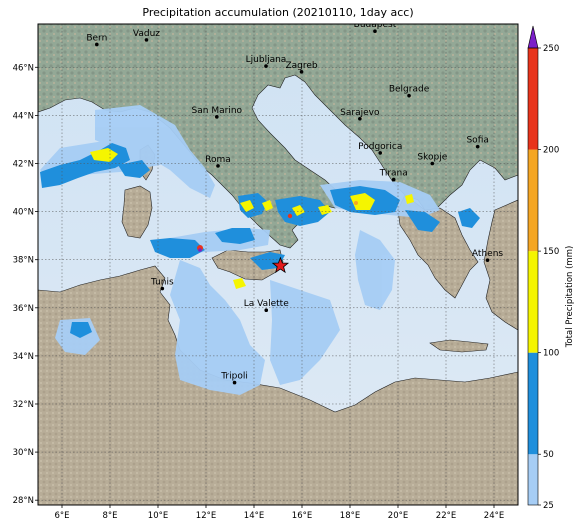 The height and width of the screenshot is (529, 586). Describe the element at coordinates (109, 516) in the screenshot. I see `lon-tick-label: 8°E` at that location.